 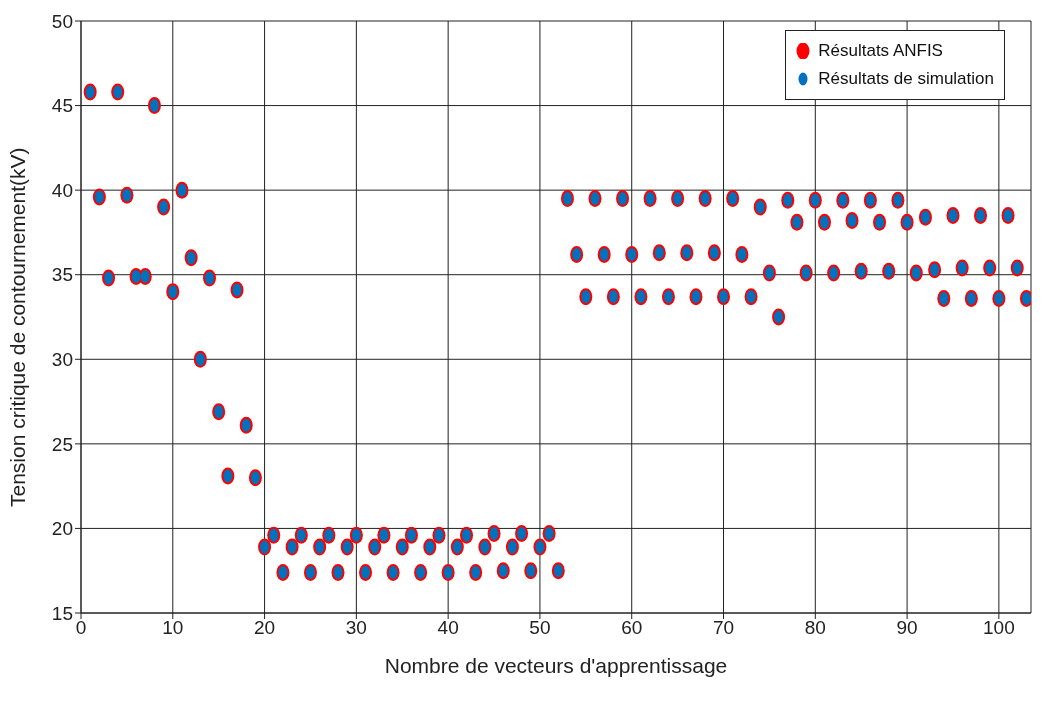 I want to click on y-tick-label: 35, so click(x=62, y=275).